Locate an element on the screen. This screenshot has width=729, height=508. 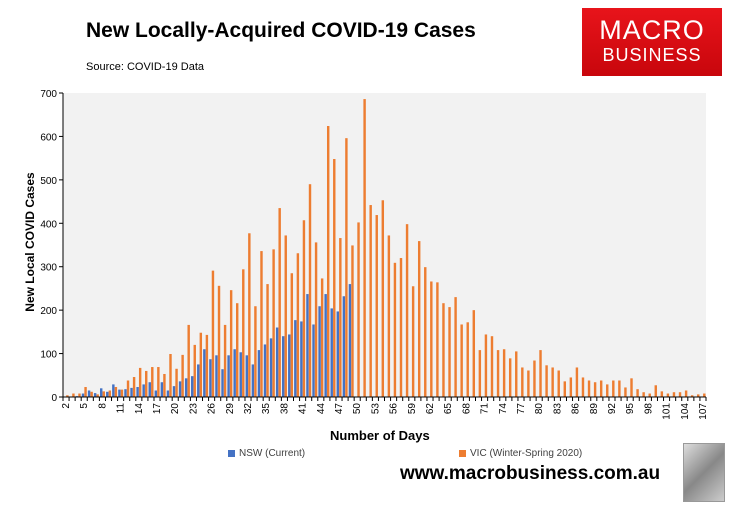
x-tick-label: 104 is located at coordinates (685, 411).